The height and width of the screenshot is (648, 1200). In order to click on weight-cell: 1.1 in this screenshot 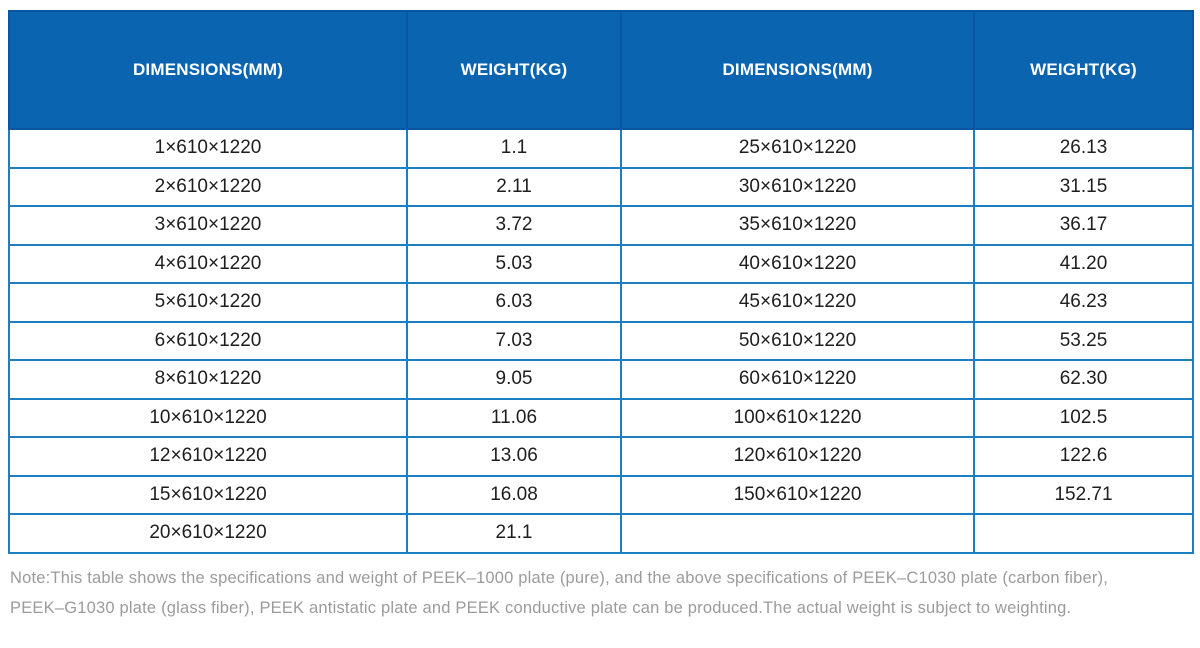, I will do `click(514, 148)`.